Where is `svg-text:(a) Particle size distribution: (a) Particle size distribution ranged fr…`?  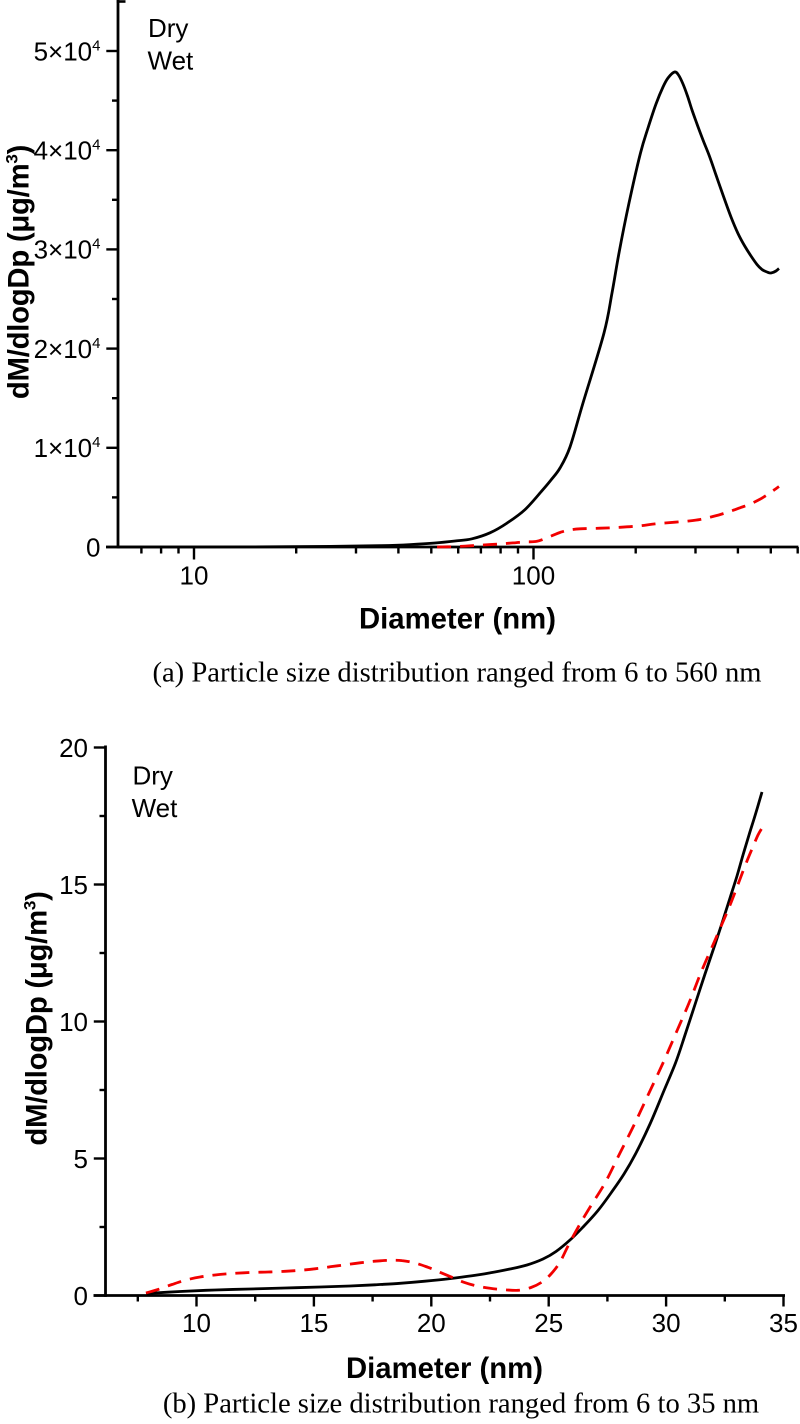 svg-text:(a) Particle size distribution: (a) Particle size distribution ranged fr… is located at coordinates (456, 673).